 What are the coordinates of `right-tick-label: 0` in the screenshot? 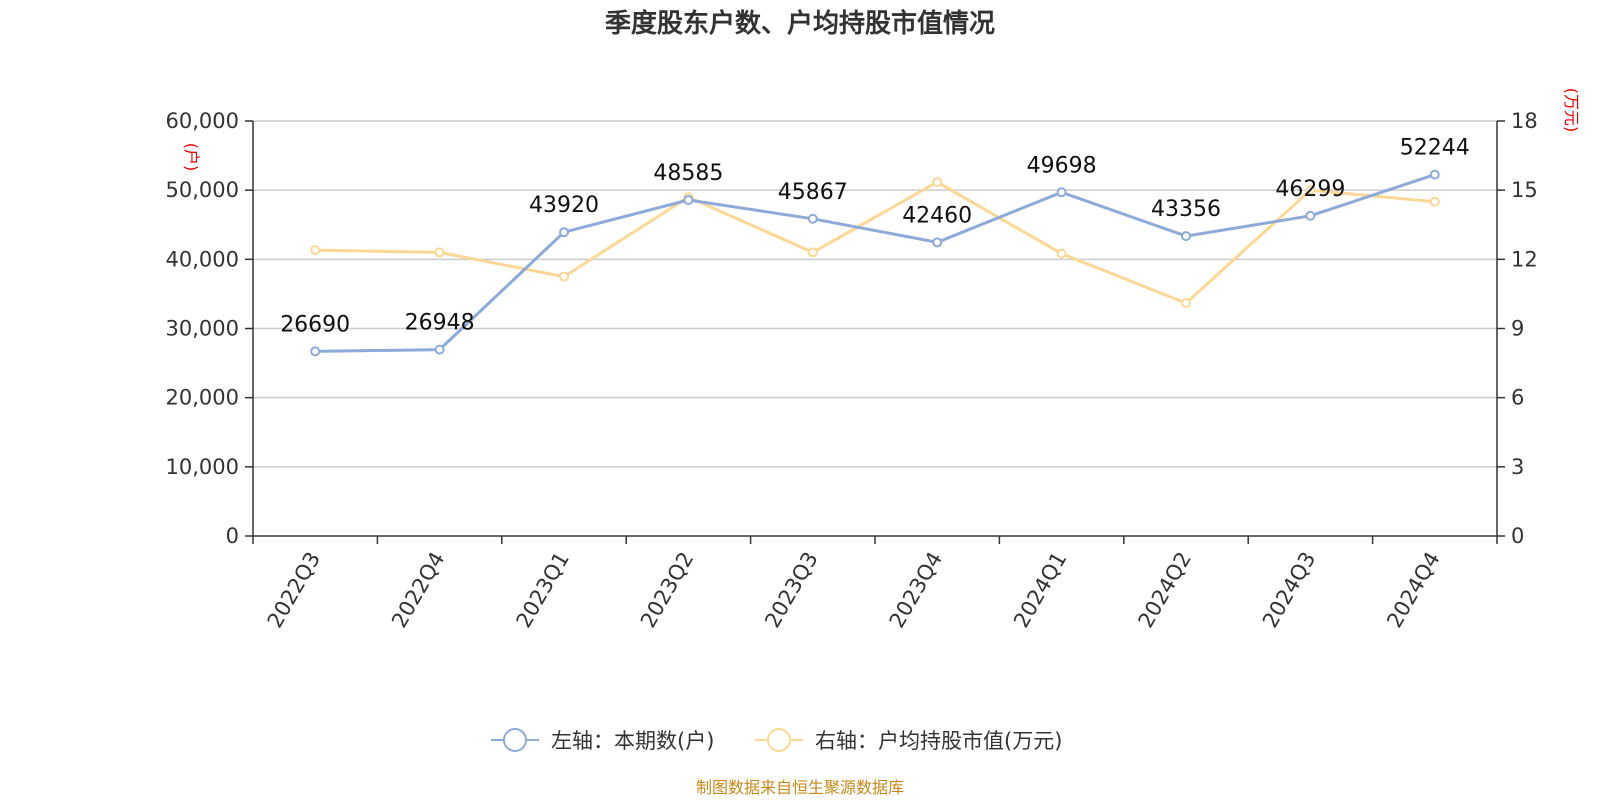 It's located at (1517, 536).